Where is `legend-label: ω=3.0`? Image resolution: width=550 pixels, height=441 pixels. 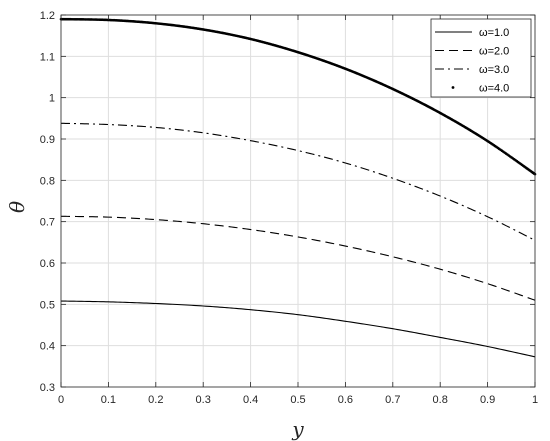 legend-label: ω=3.0 is located at coordinates (494, 70).